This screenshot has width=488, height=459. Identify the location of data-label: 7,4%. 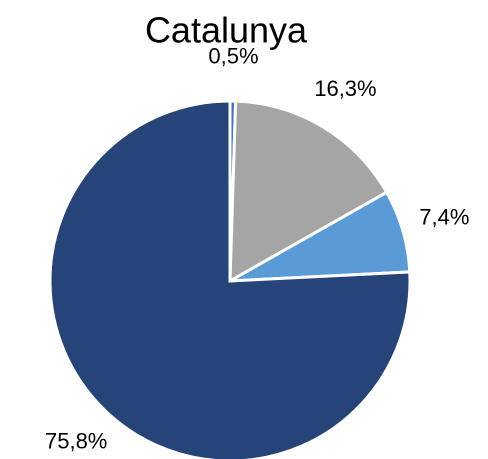
(444, 217).